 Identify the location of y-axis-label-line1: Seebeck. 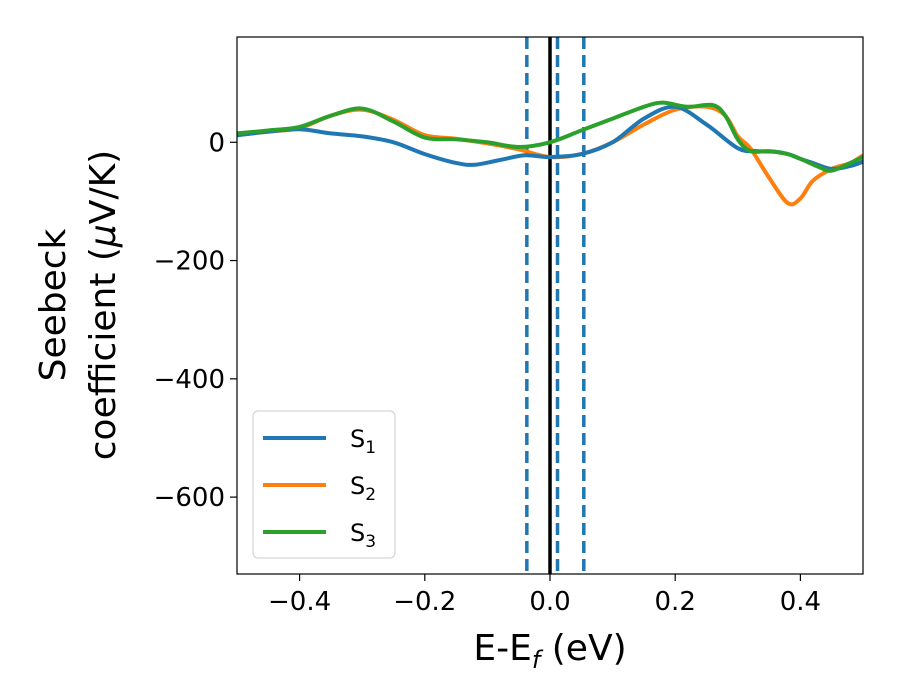
(53, 304).